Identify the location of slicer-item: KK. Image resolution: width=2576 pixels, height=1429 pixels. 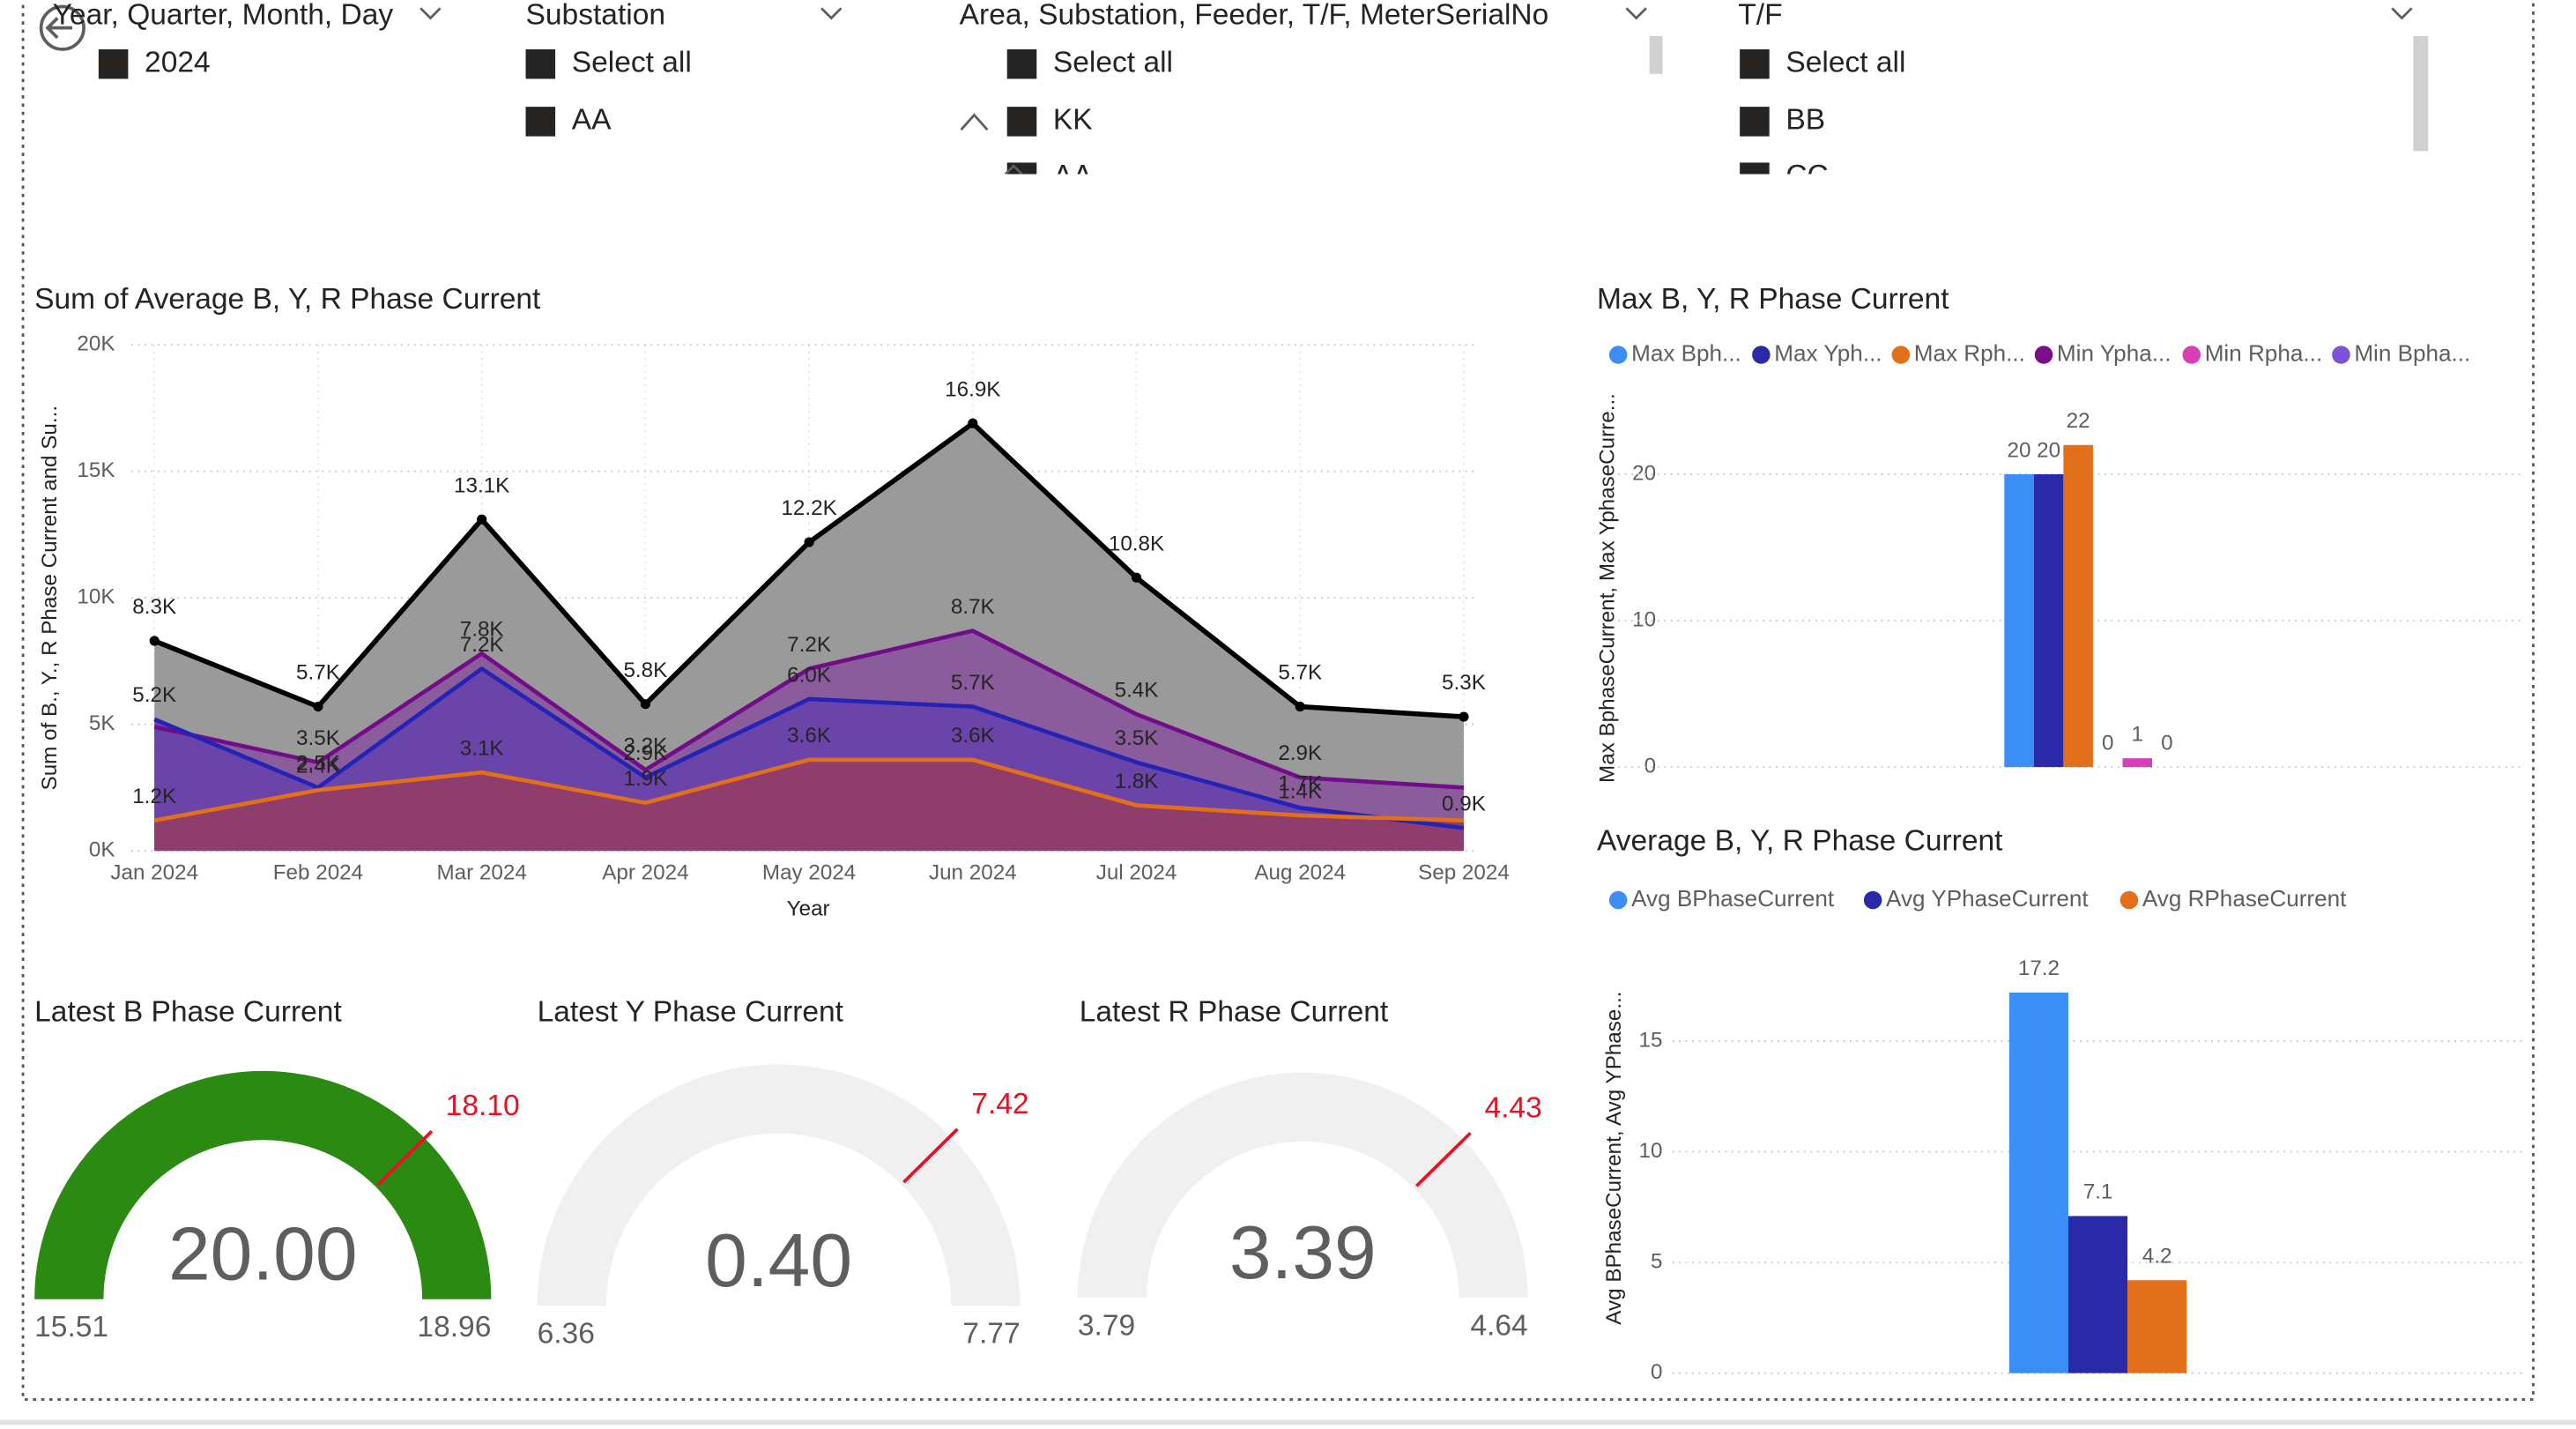
(1073, 120).